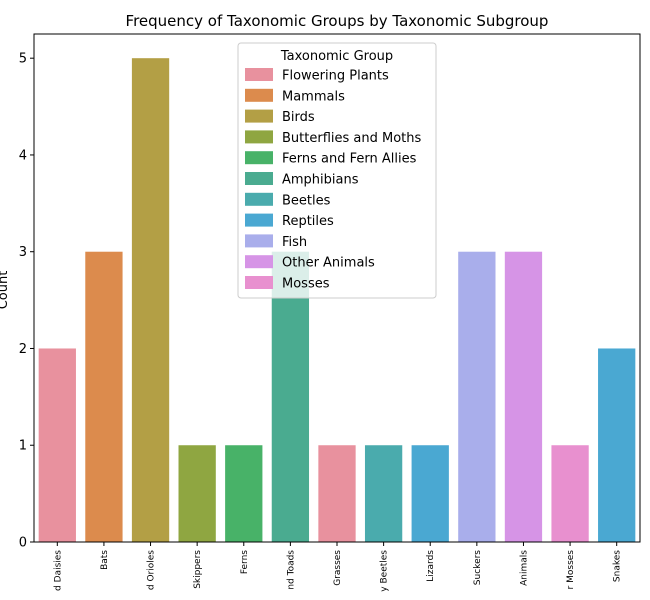 The image size is (650, 600). What do you see at coordinates (23, 349) in the screenshot?
I see `y-tick-label: 2` at bounding box center [23, 349].